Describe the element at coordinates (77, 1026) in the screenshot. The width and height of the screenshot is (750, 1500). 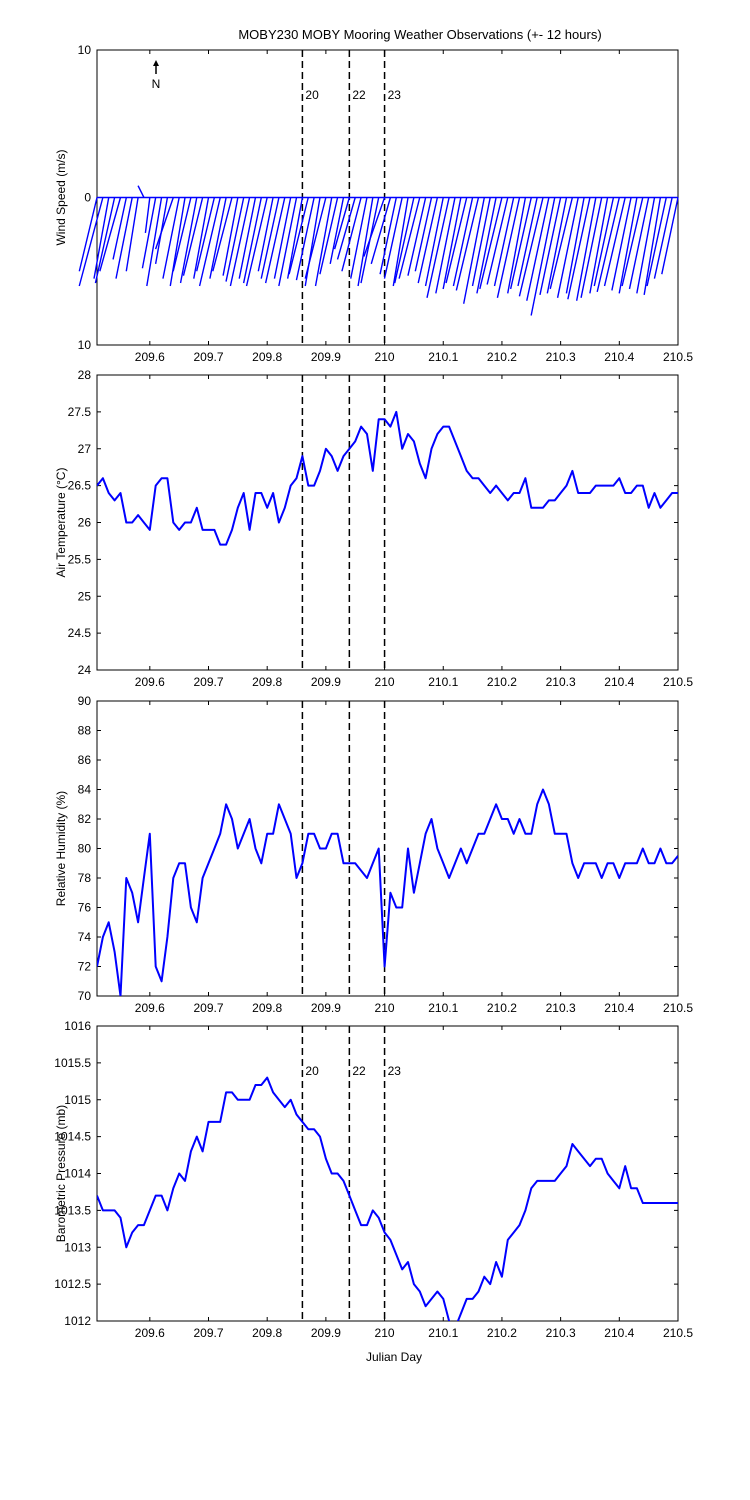
I see `y-tick-label: 1016` at that location.